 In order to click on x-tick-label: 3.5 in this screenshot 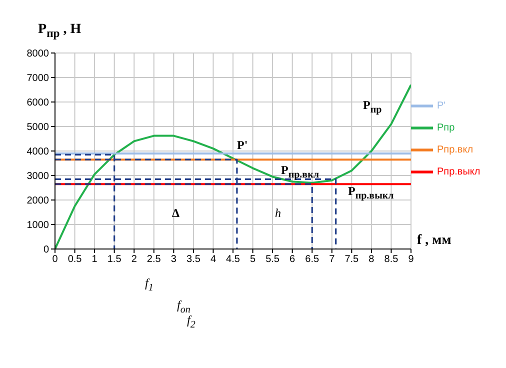, I will do `click(193, 260)`.